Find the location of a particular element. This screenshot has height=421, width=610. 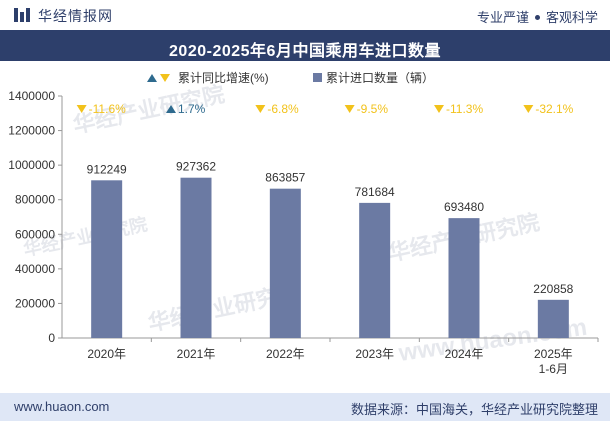

y-tick-label: 400000 is located at coordinates (35, 269).